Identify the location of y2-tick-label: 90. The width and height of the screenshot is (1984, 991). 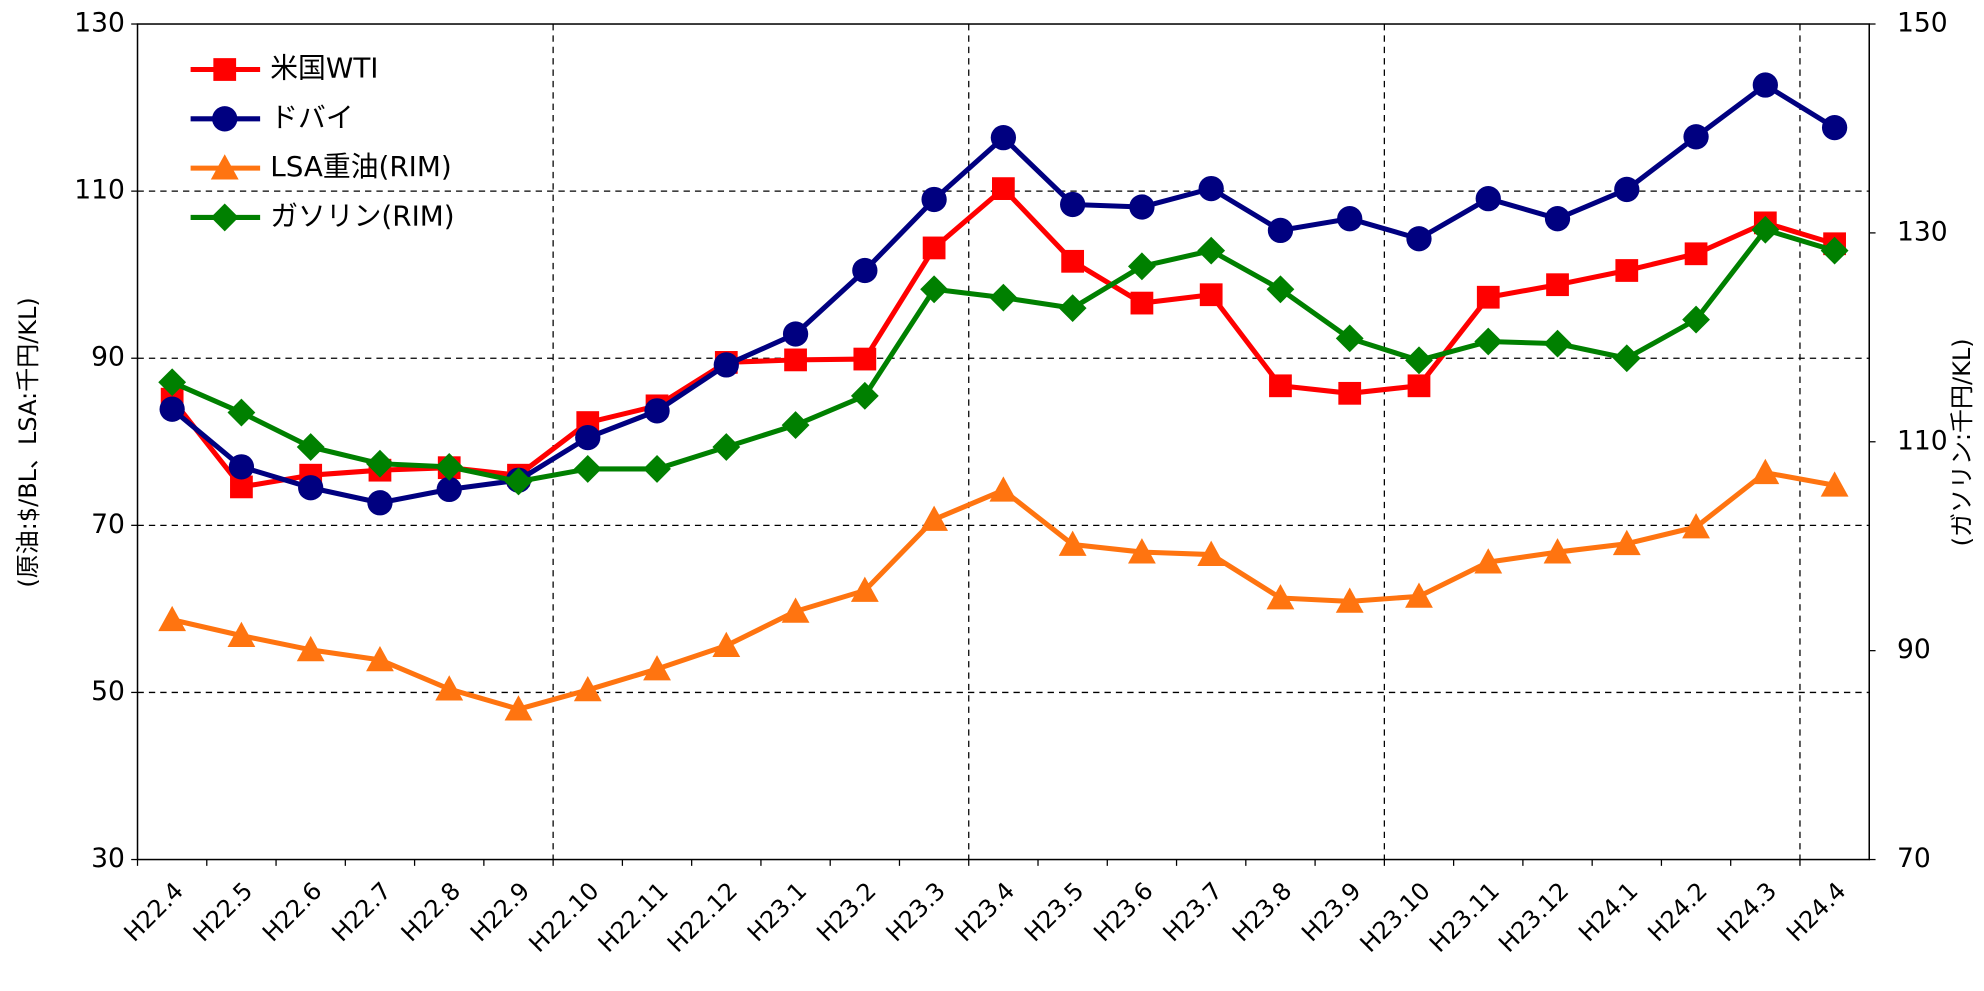
(1914, 649).